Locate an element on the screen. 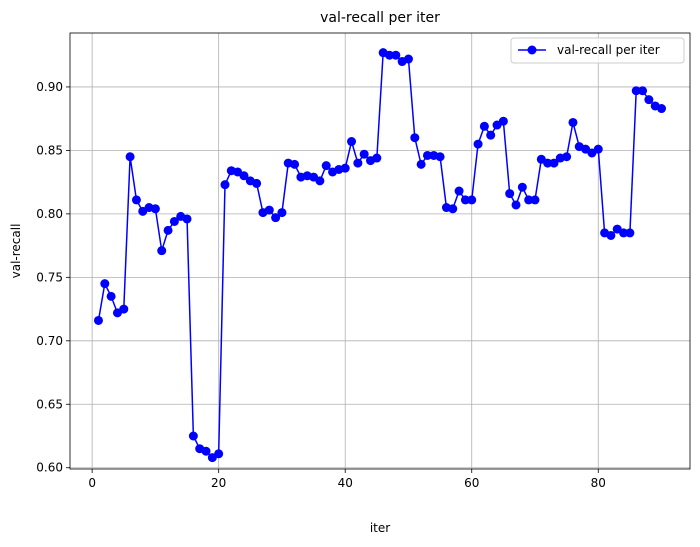  x-tick-label: 60 is located at coordinates (471, 483).